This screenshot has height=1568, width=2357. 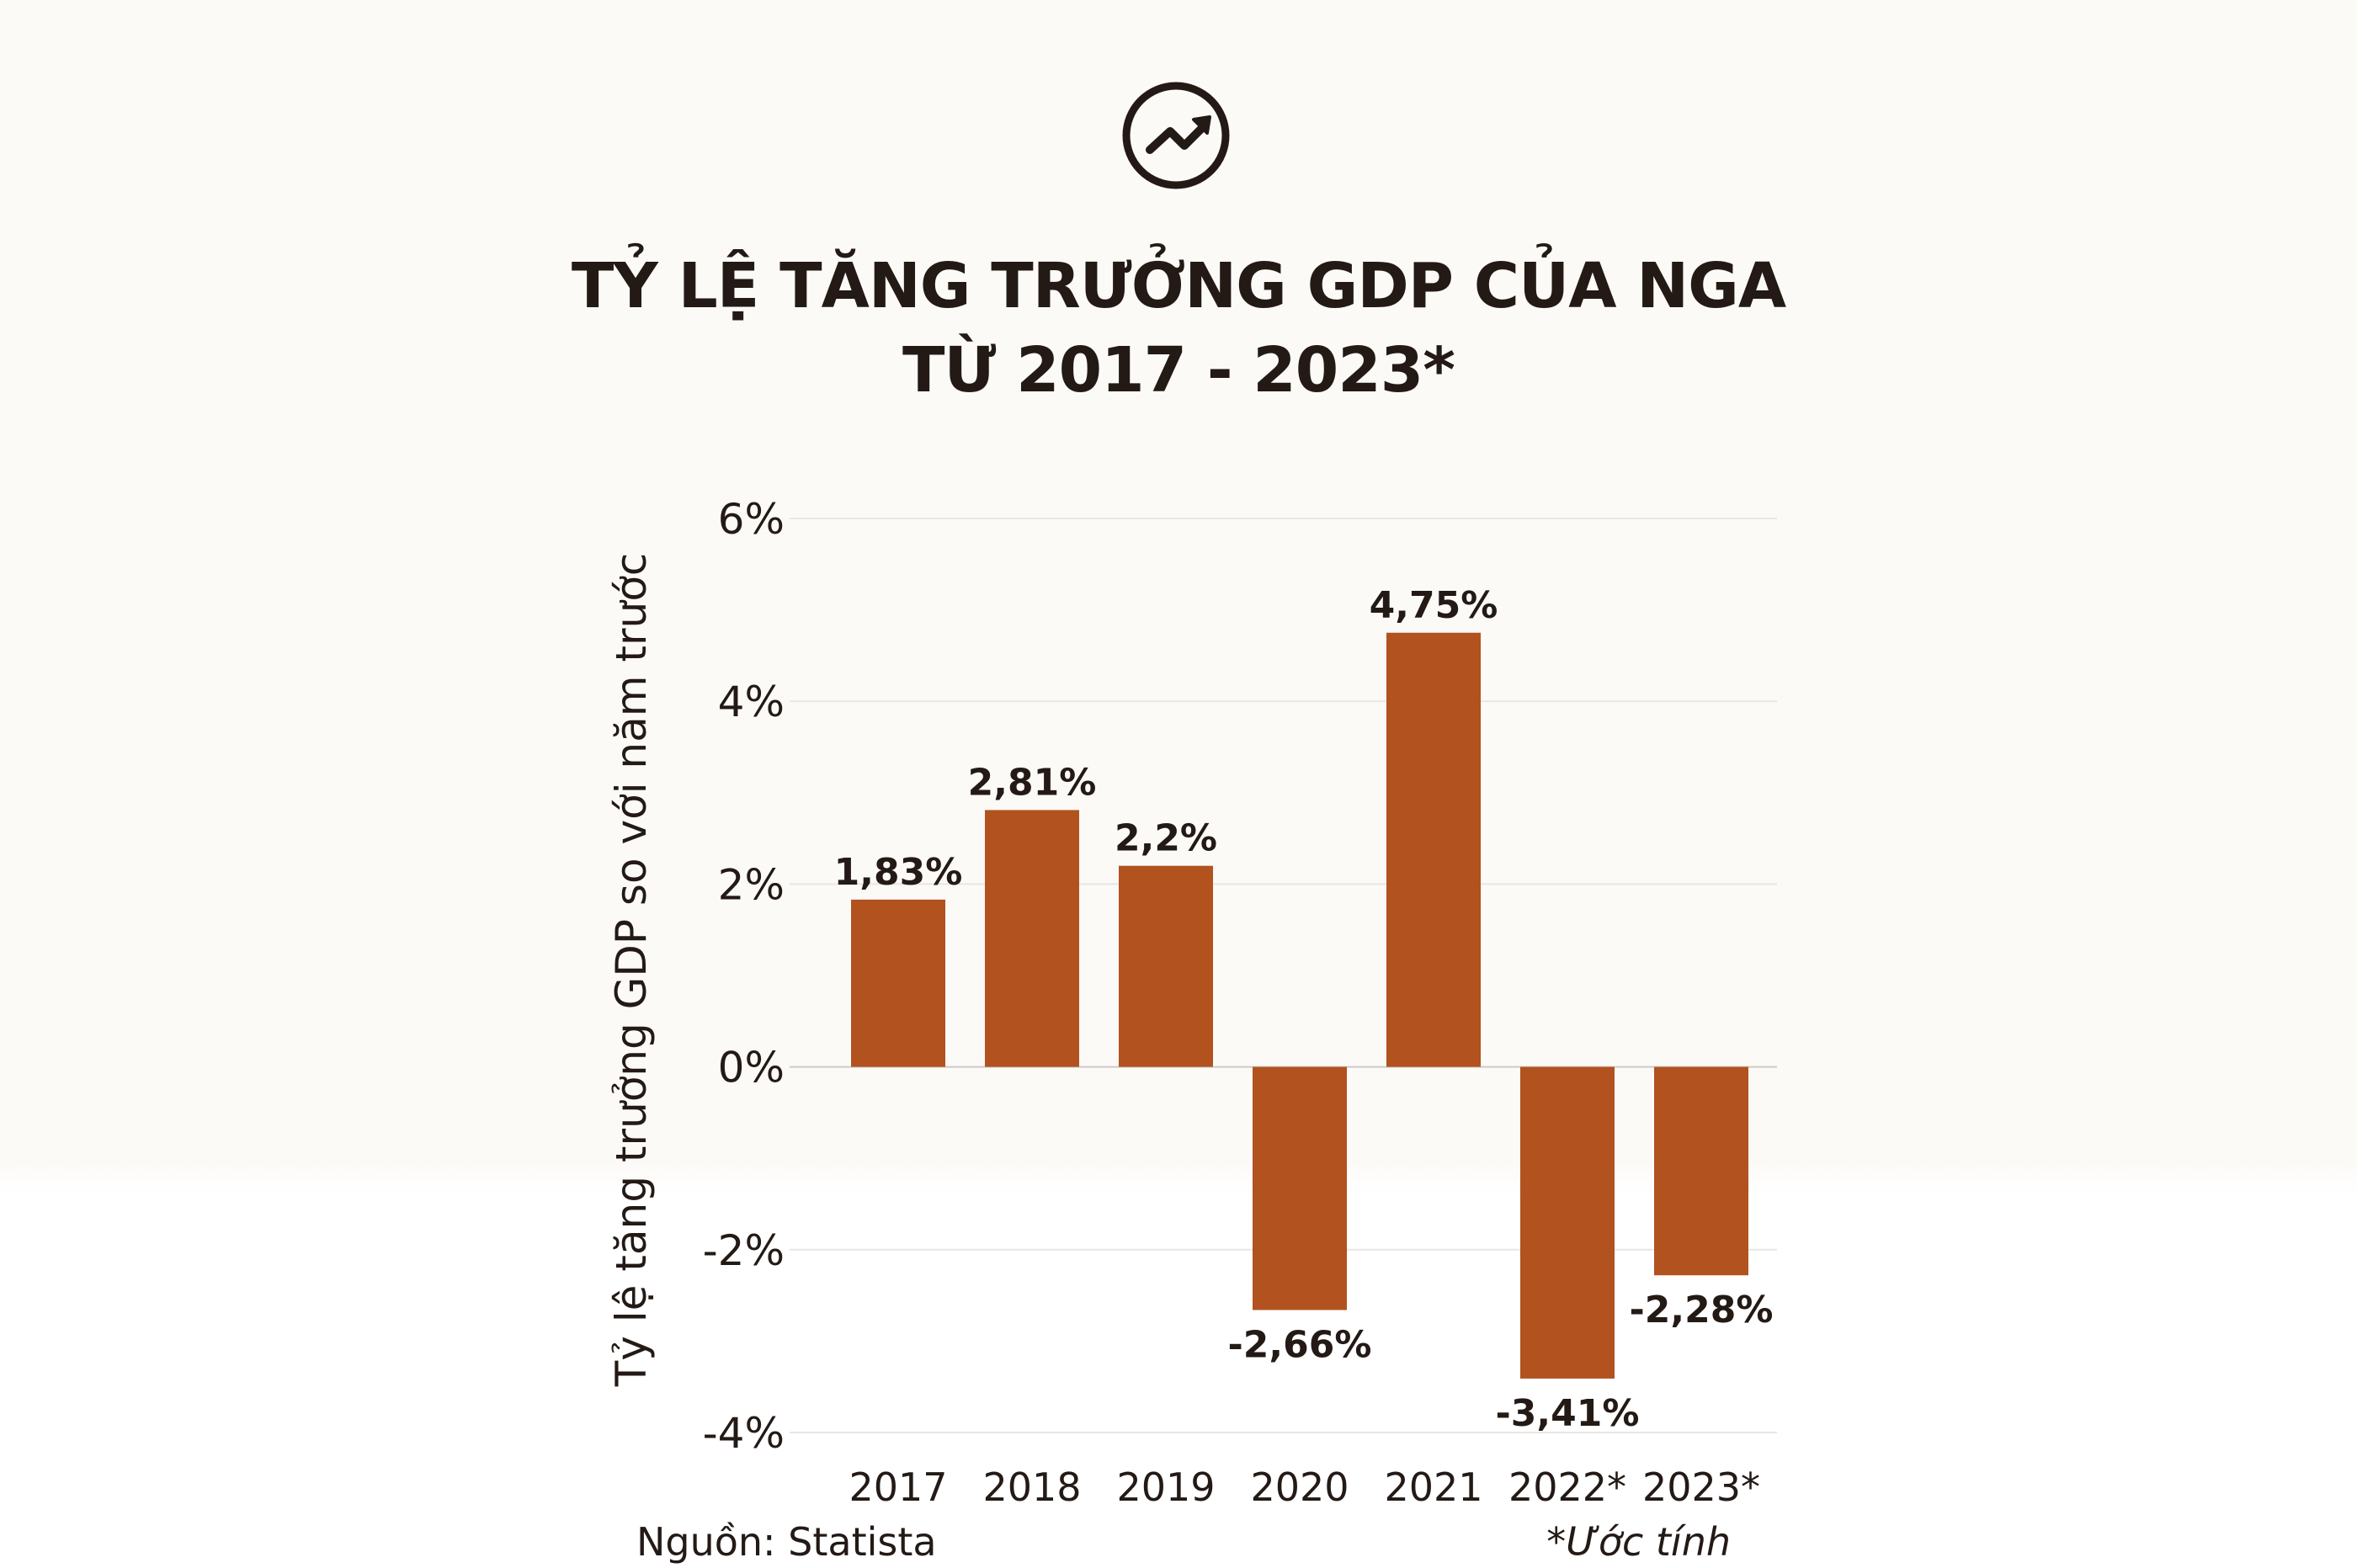 I want to click on bar-2020, so click(x=1300, y=1188).